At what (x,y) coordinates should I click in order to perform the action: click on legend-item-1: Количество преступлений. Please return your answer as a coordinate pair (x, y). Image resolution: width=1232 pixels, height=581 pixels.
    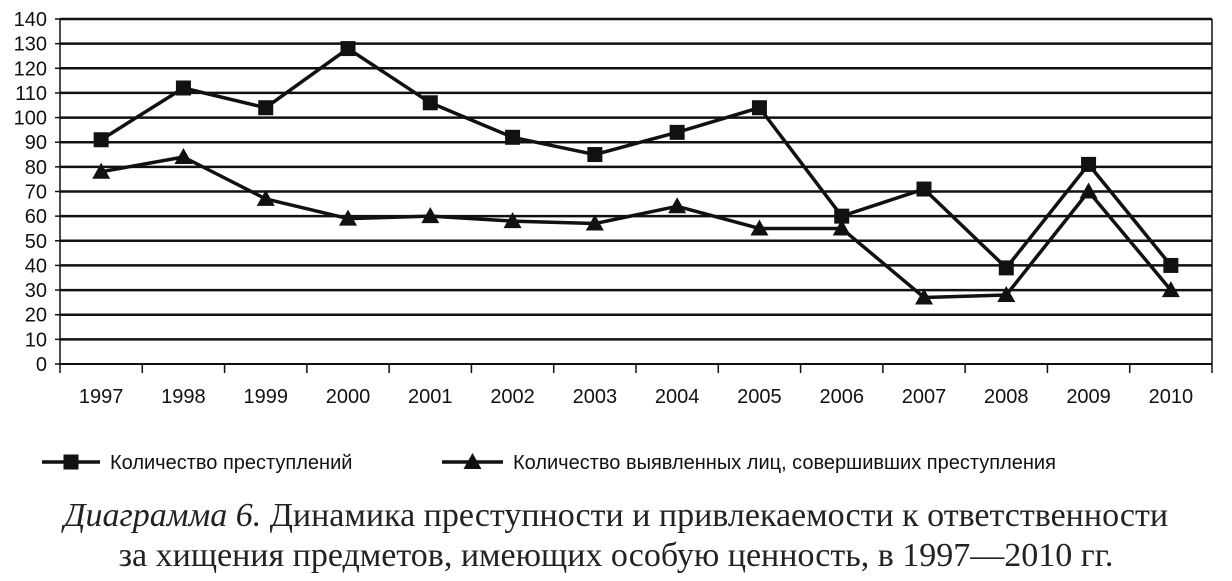
    Looking at the image, I should click on (197, 463).